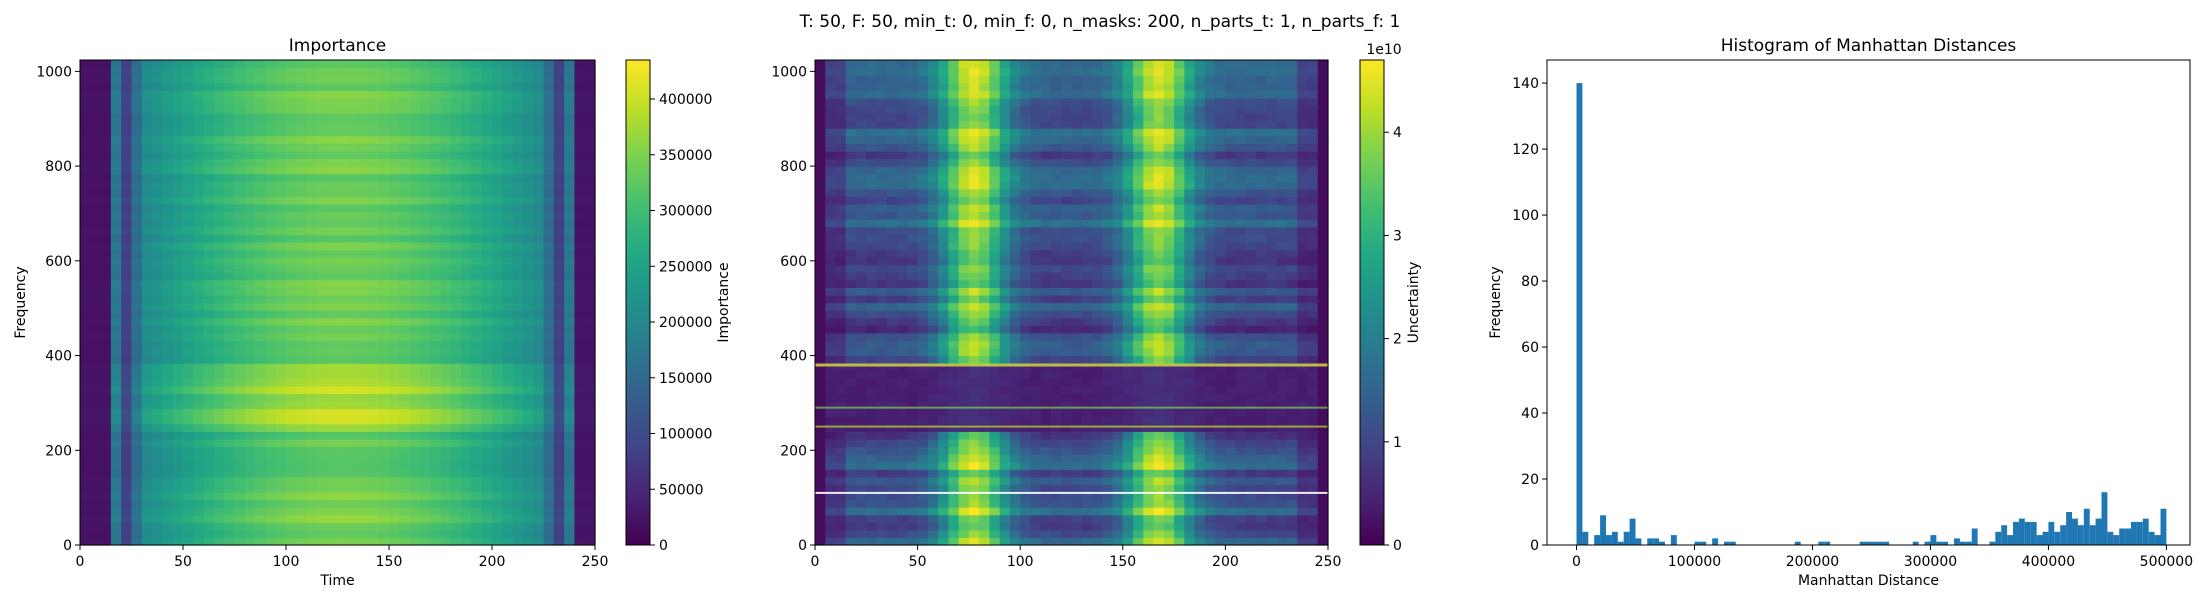  What do you see at coordinates (685, 379) in the screenshot?
I see `colorbar-tick-label: 150000` at bounding box center [685, 379].